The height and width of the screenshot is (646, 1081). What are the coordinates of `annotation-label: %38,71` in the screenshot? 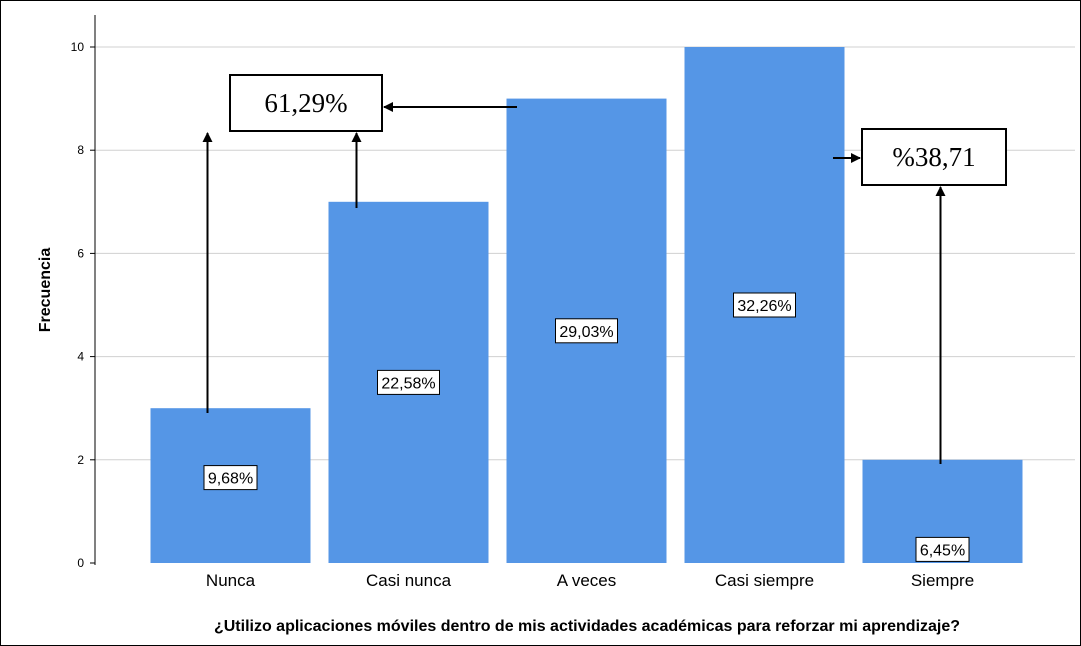 It's located at (933, 157).